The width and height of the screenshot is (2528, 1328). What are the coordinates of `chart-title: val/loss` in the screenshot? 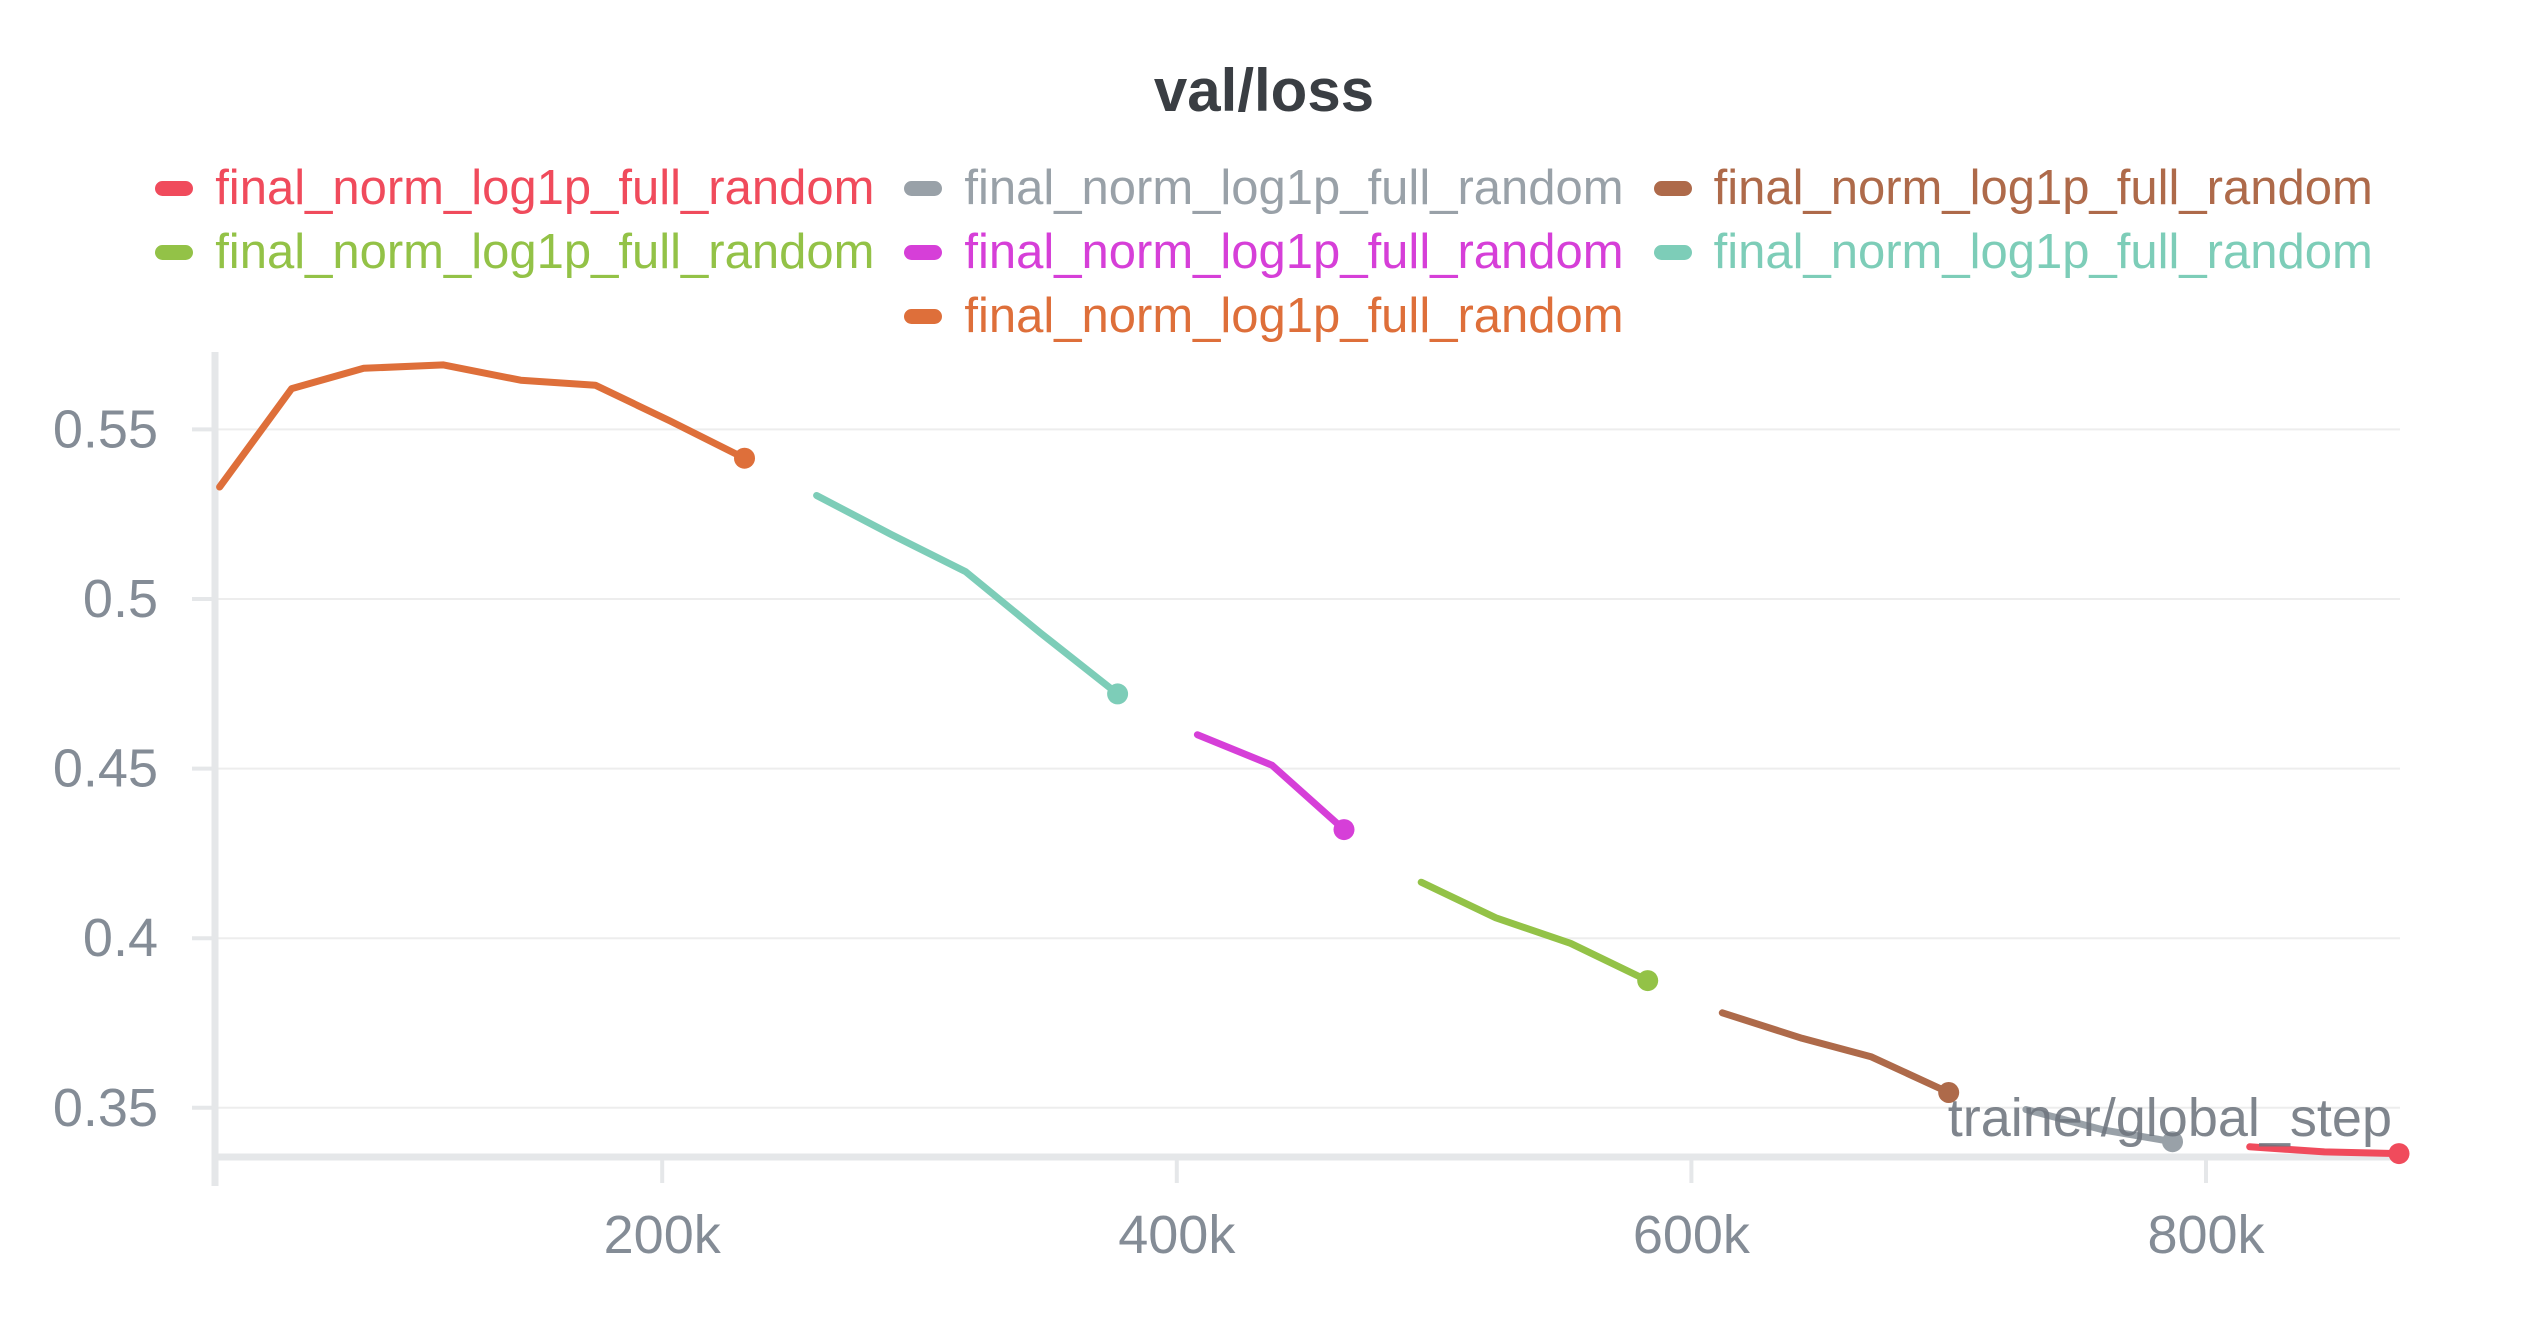 It's located at (1264, 90).